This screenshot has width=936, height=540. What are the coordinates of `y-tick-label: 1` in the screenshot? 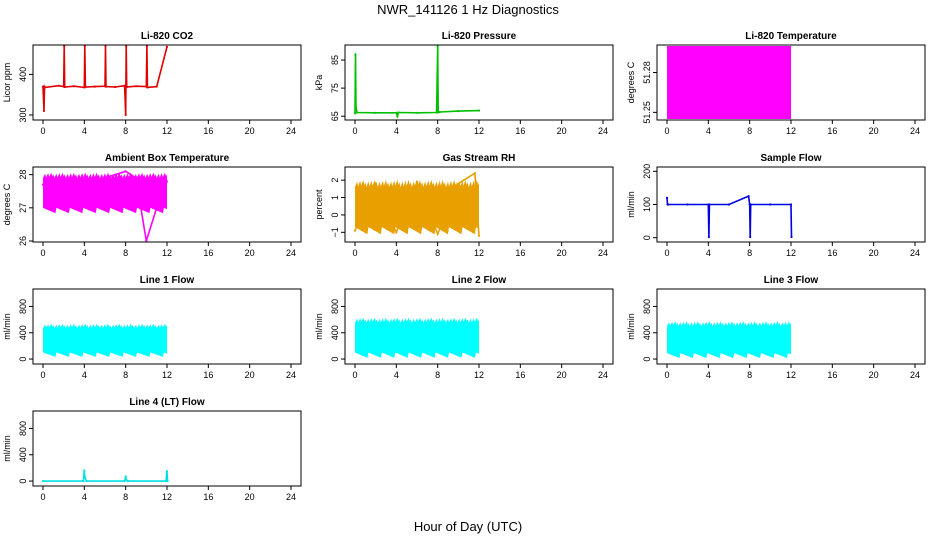 It's located at (335, 197).